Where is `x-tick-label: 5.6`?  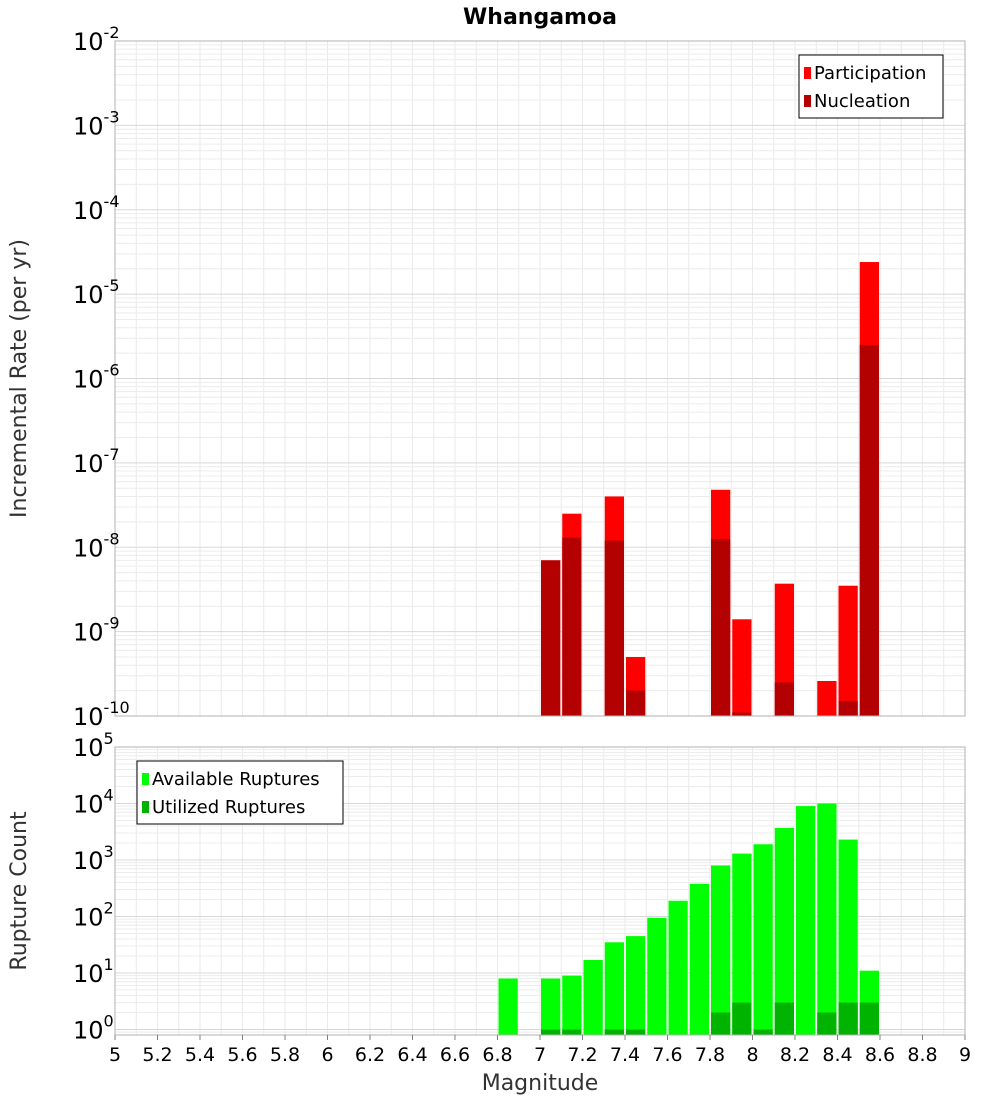
x-tick-label: 5.6 is located at coordinates (242, 1055).